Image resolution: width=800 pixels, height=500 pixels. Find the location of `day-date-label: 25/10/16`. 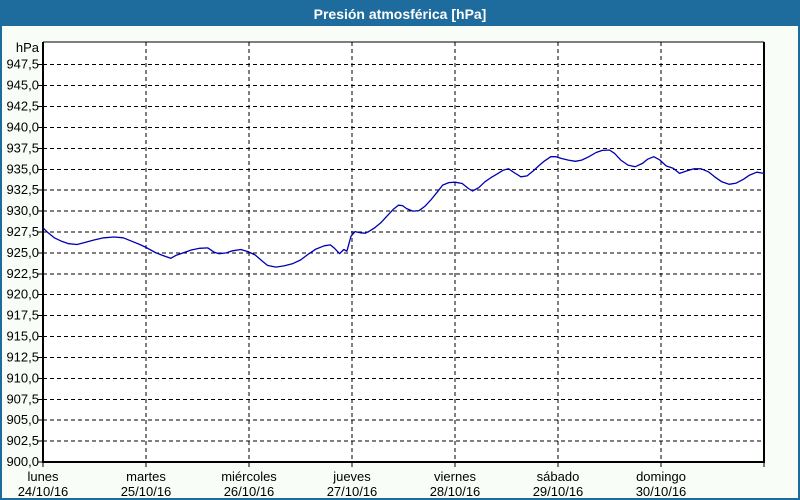

day-date-label: 25/10/16 is located at coordinates (146, 491).